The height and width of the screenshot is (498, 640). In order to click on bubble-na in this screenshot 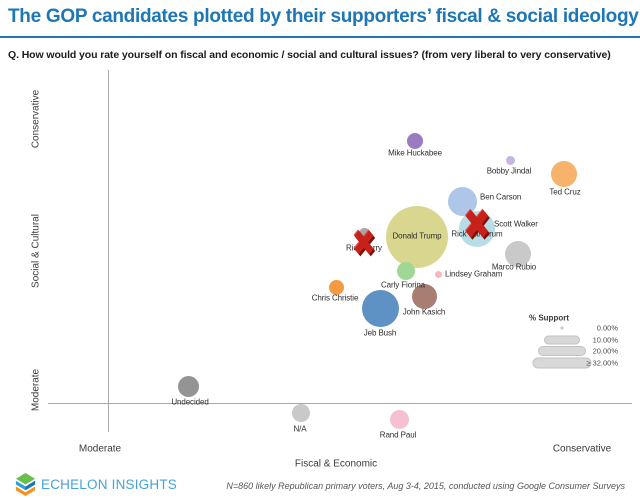, I will do `click(301, 413)`.